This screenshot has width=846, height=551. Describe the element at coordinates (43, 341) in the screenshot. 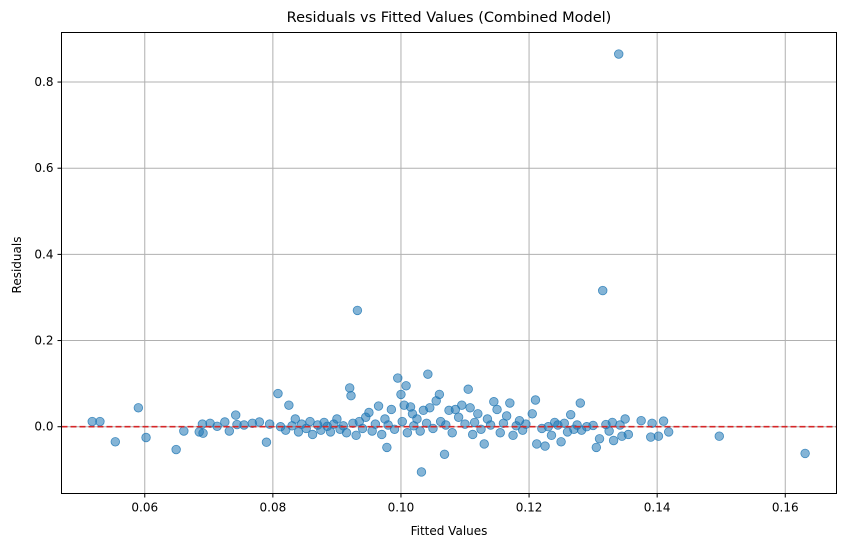

I see `y-tick-label: 0.2` at that location.